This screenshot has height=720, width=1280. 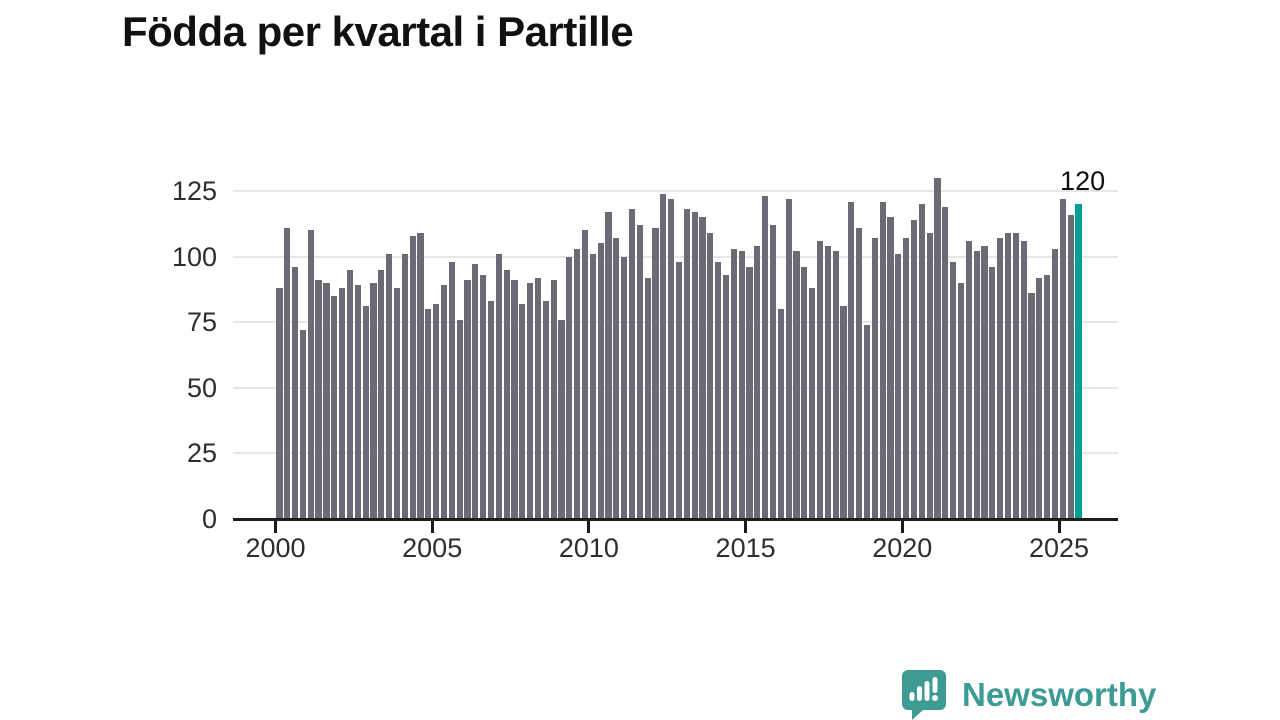 What do you see at coordinates (1078, 361) in the screenshot?
I see `bar-highlighted` at bounding box center [1078, 361].